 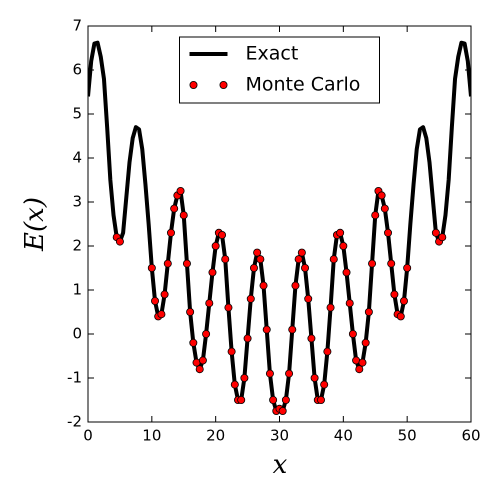 What do you see at coordinates (215, 436) in the screenshot?
I see `x-tick-label: 20` at bounding box center [215, 436].